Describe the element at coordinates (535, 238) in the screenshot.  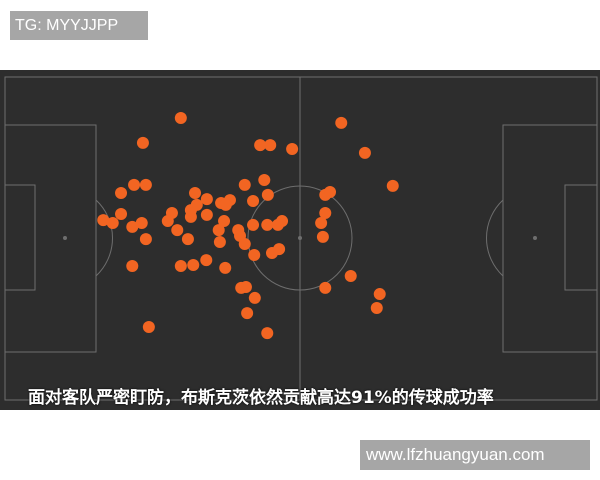
I see `right-penalty-spot` at that location.